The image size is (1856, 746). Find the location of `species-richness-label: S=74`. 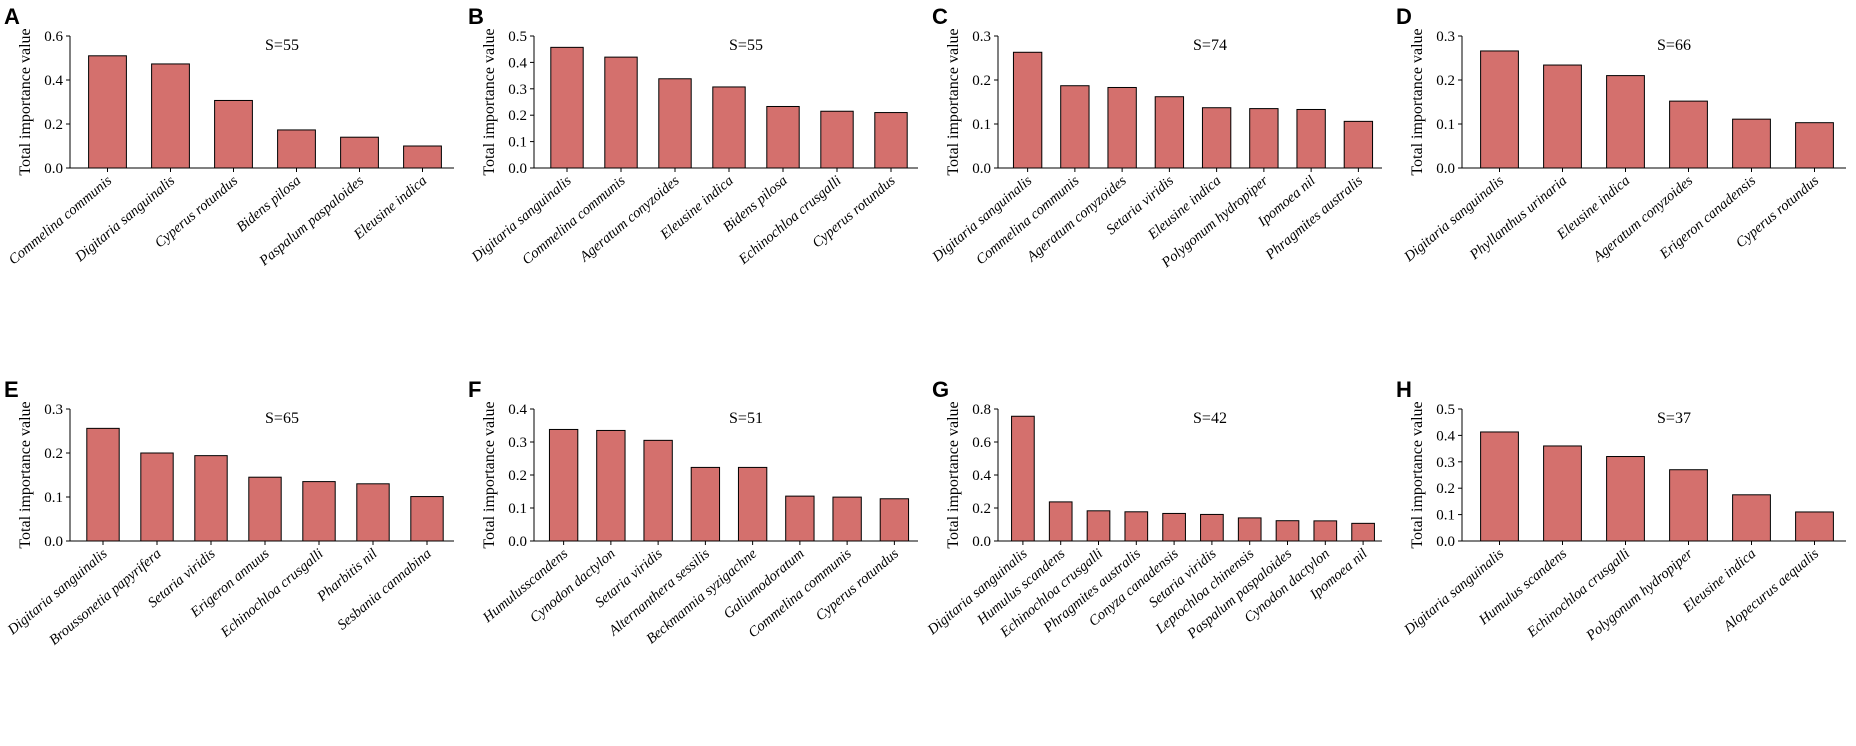

species-richness-label: S=74 is located at coordinates (1210, 45).